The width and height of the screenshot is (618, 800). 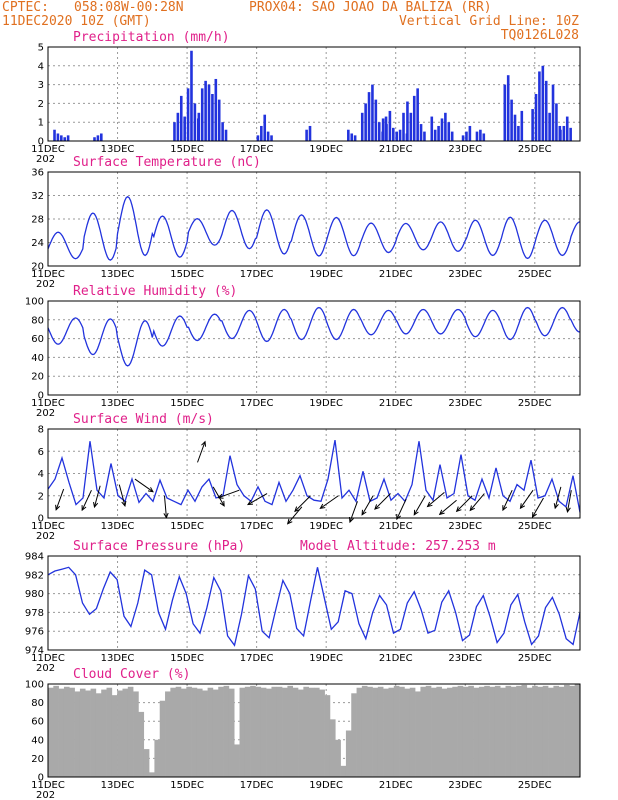 I want to click on y-tick-label: 40, so click(x=37, y=358).